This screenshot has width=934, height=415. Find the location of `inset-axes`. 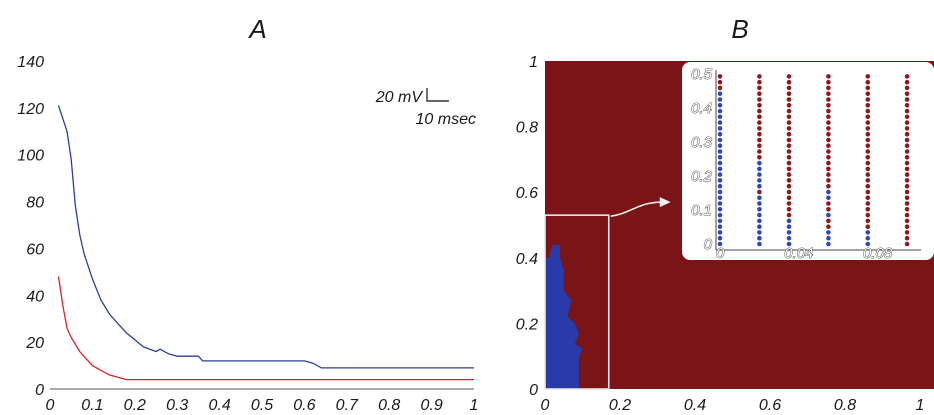

inset-axes is located at coordinates (818, 160).